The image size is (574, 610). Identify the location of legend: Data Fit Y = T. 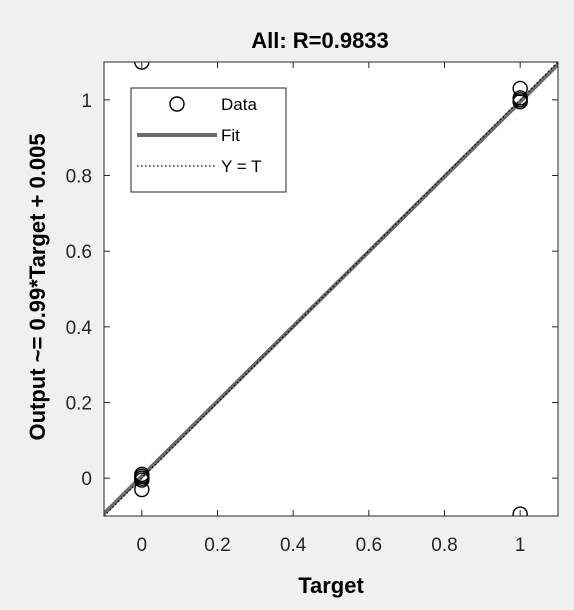
(208, 140).